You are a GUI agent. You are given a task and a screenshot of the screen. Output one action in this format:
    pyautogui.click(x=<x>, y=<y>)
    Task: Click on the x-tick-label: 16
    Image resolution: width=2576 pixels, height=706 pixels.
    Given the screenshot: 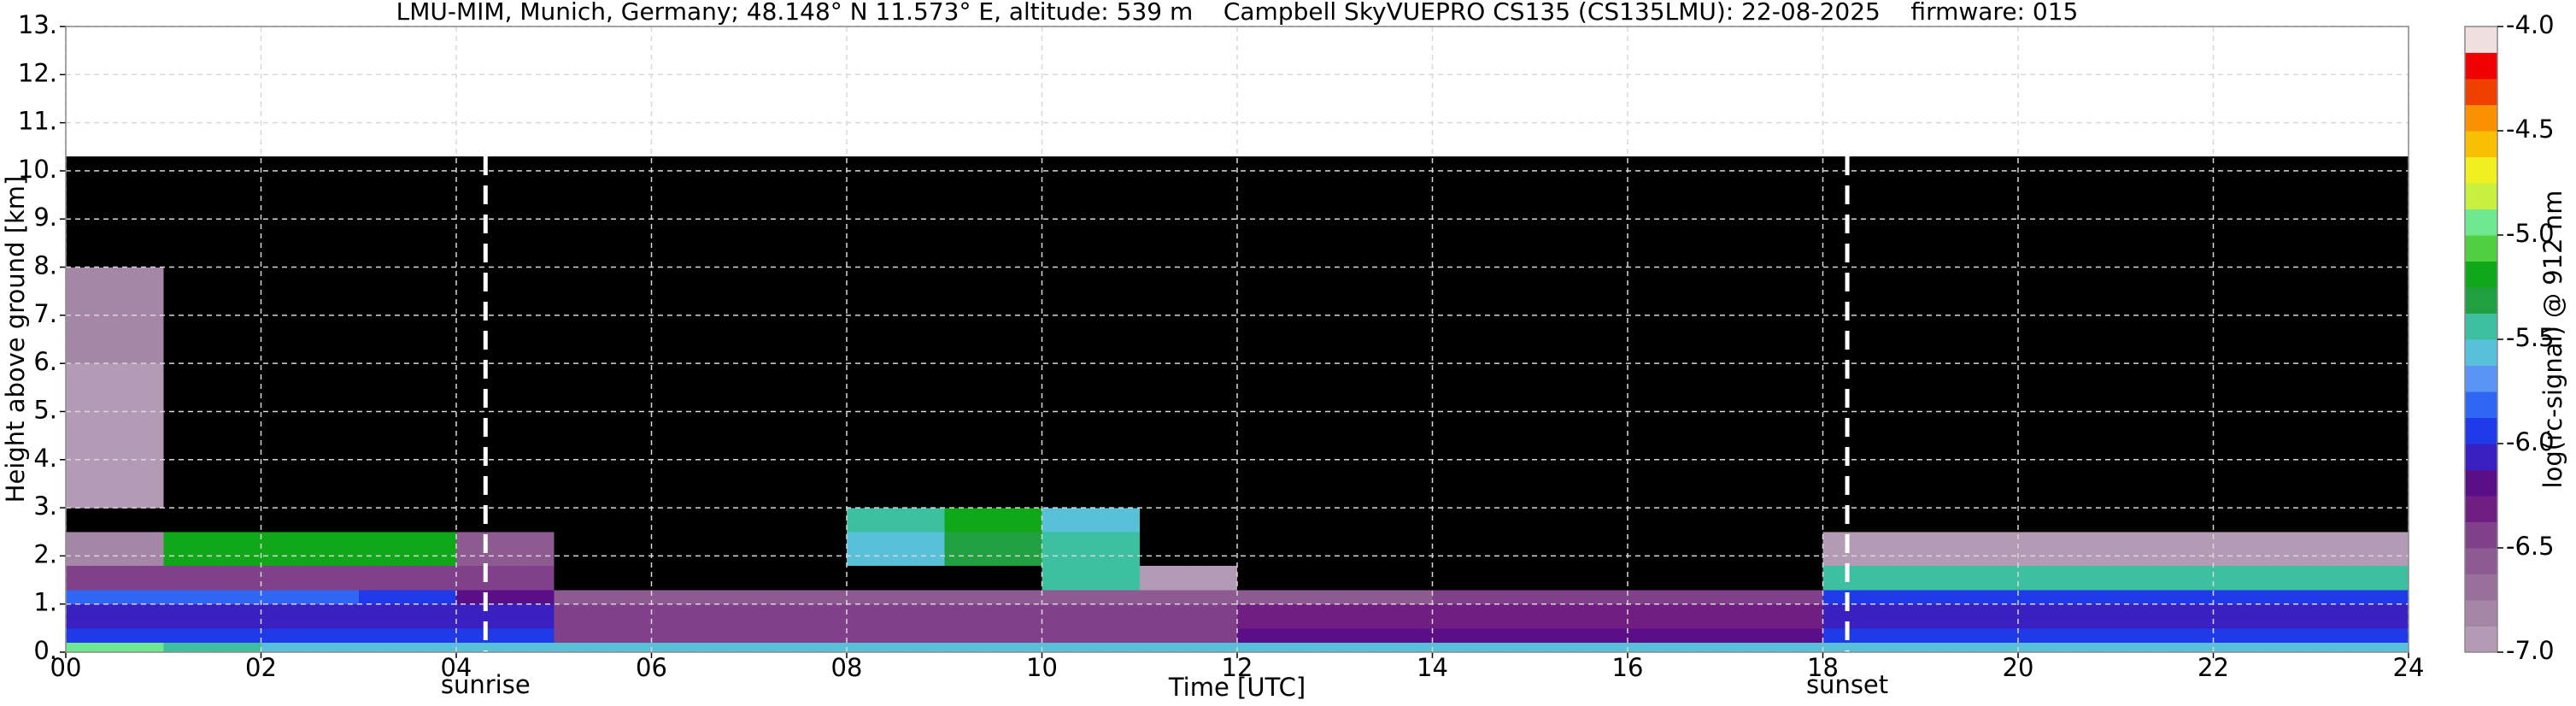 What is the action you would take?
    pyautogui.click(x=1628, y=667)
    